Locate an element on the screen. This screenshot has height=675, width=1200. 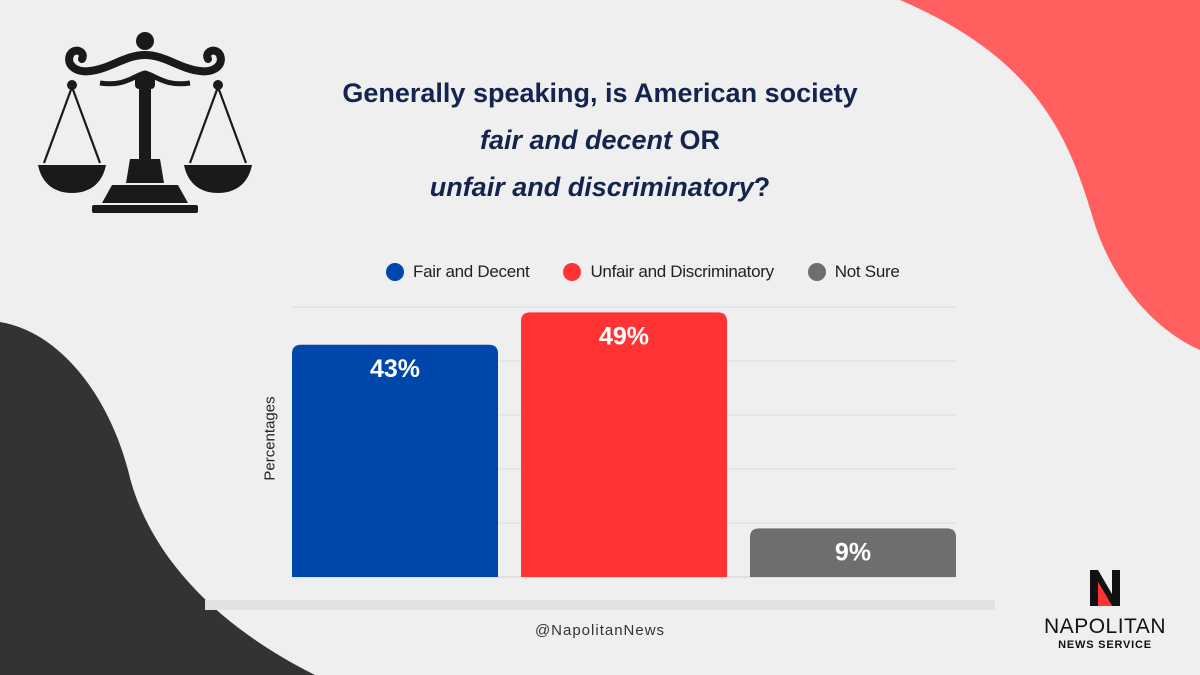
coral-blob is located at coordinates (1050, 175).